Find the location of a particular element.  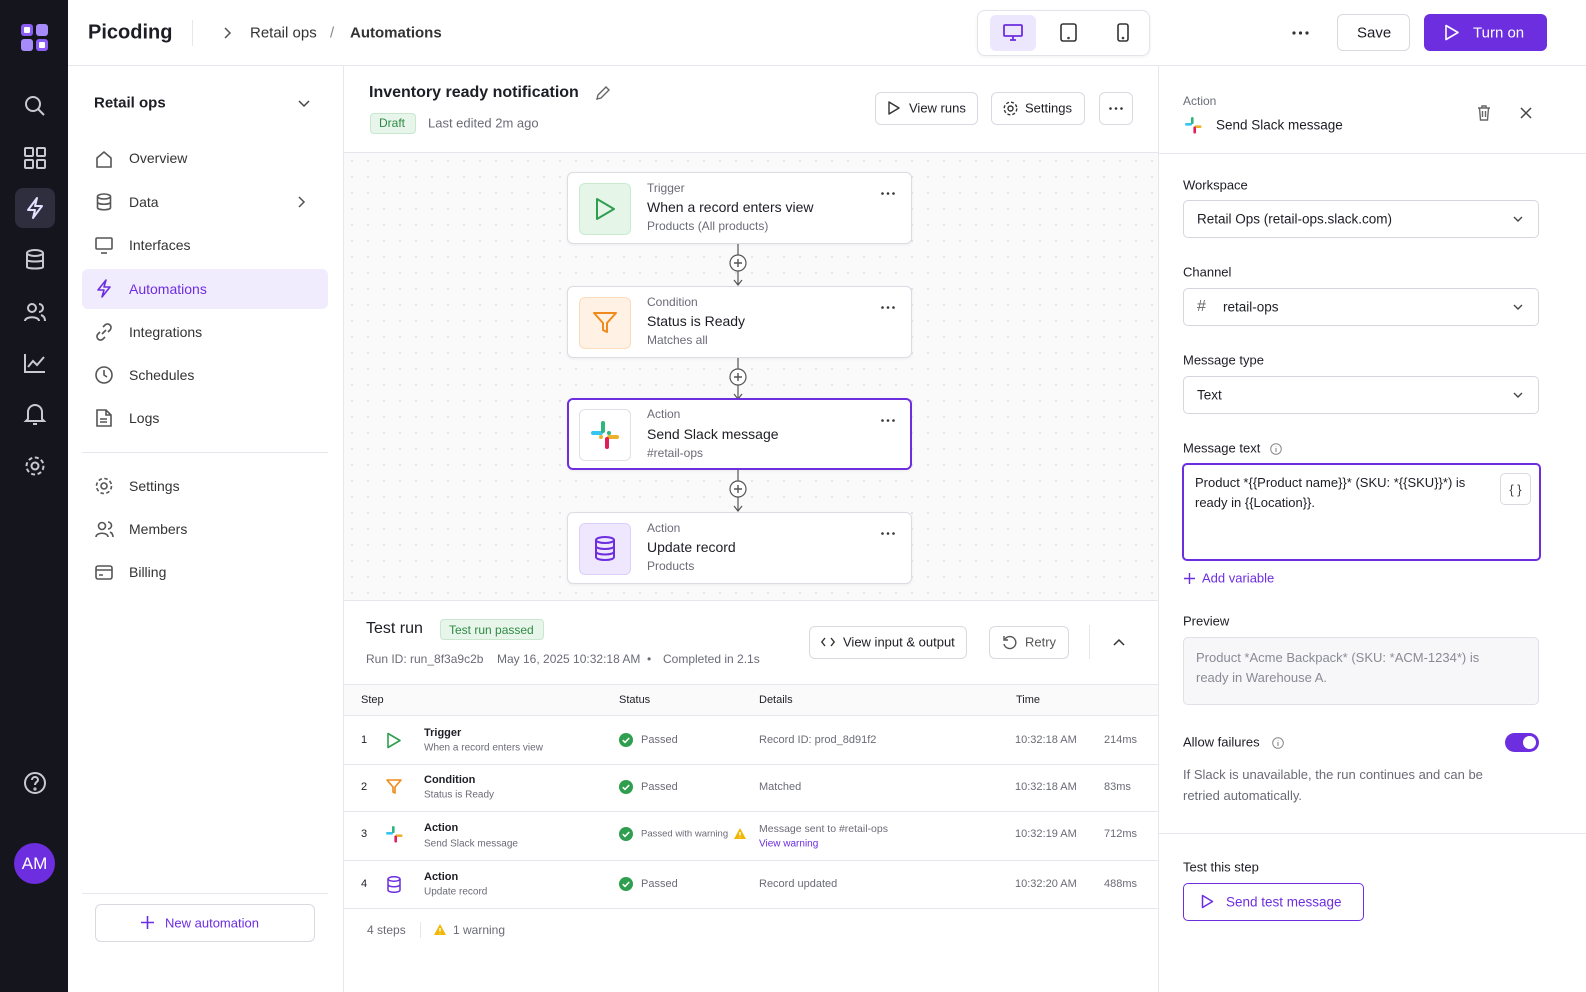

variable-button: { } is located at coordinates (1515, 489).